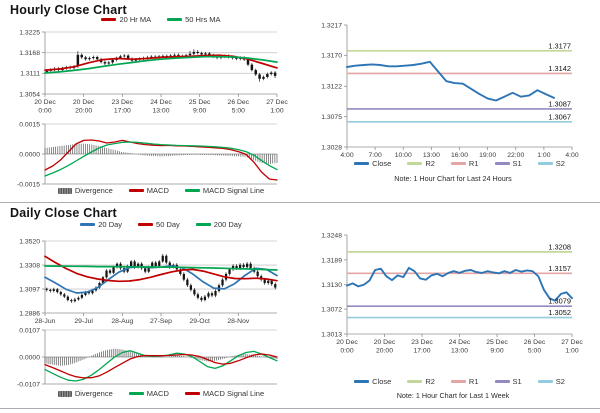 The height and width of the screenshot is (413, 600). Describe the element at coordinates (218, 224) in the screenshot. I see `legend-item: 200 Day` at that location.